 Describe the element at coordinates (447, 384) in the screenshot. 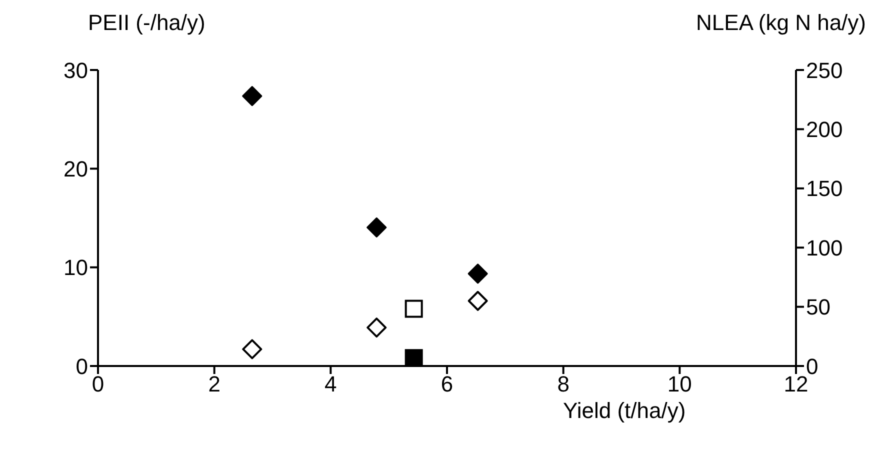

I see `x-tick-label: 6` at that location.